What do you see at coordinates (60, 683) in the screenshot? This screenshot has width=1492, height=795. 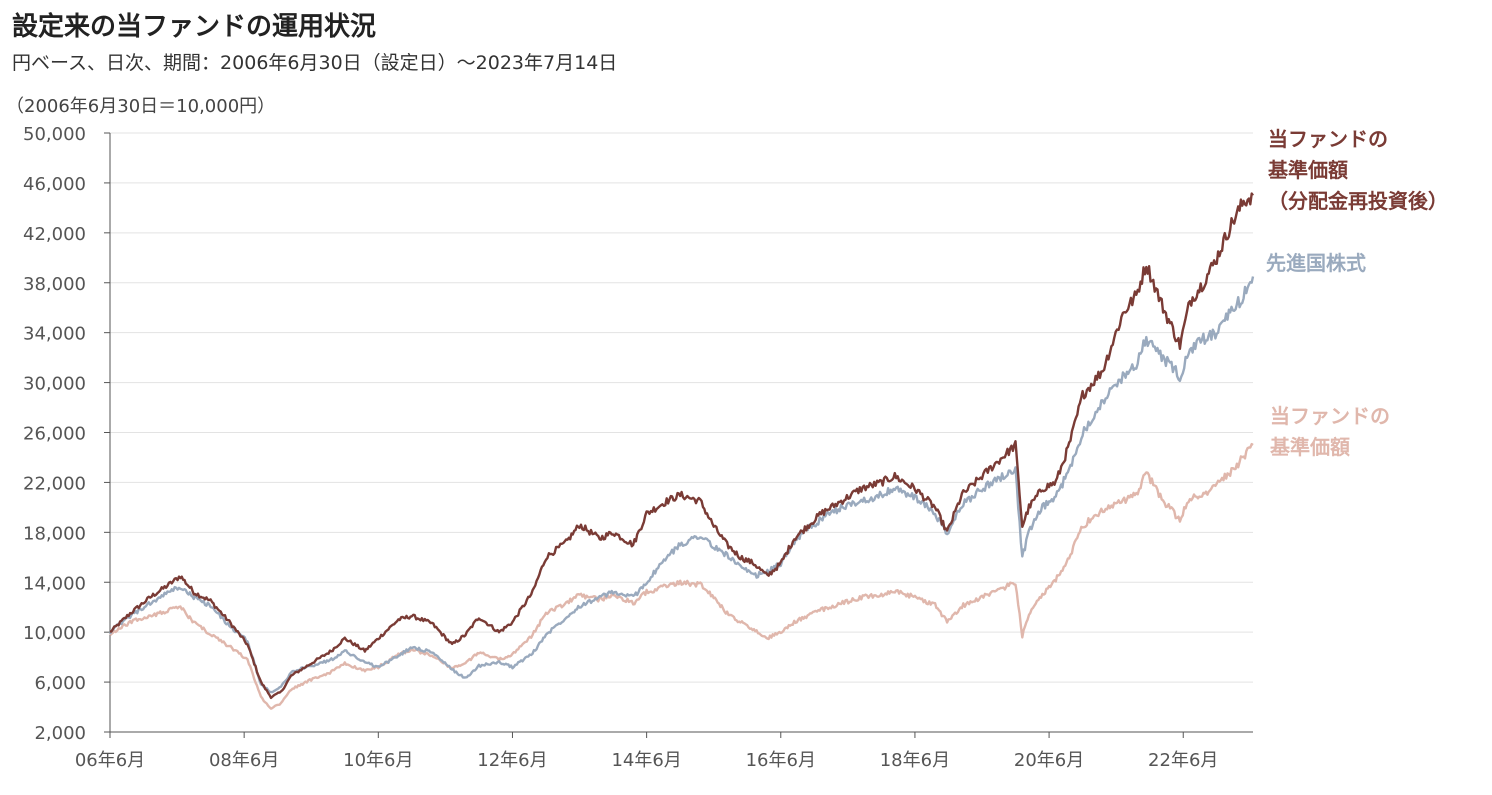 I see `y-tick-label: 6,000` at bounding box center [60, 683].